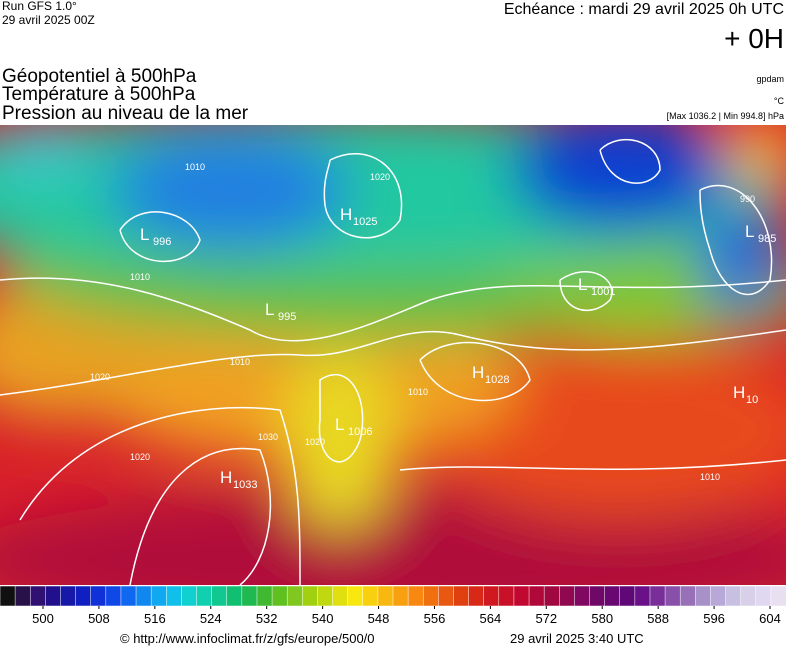 The image size is (786, 653). What do you see at coordinates (99, 618) in the screenshot?
I see `colorbar-label: 508` at bounding box center [99, 618].